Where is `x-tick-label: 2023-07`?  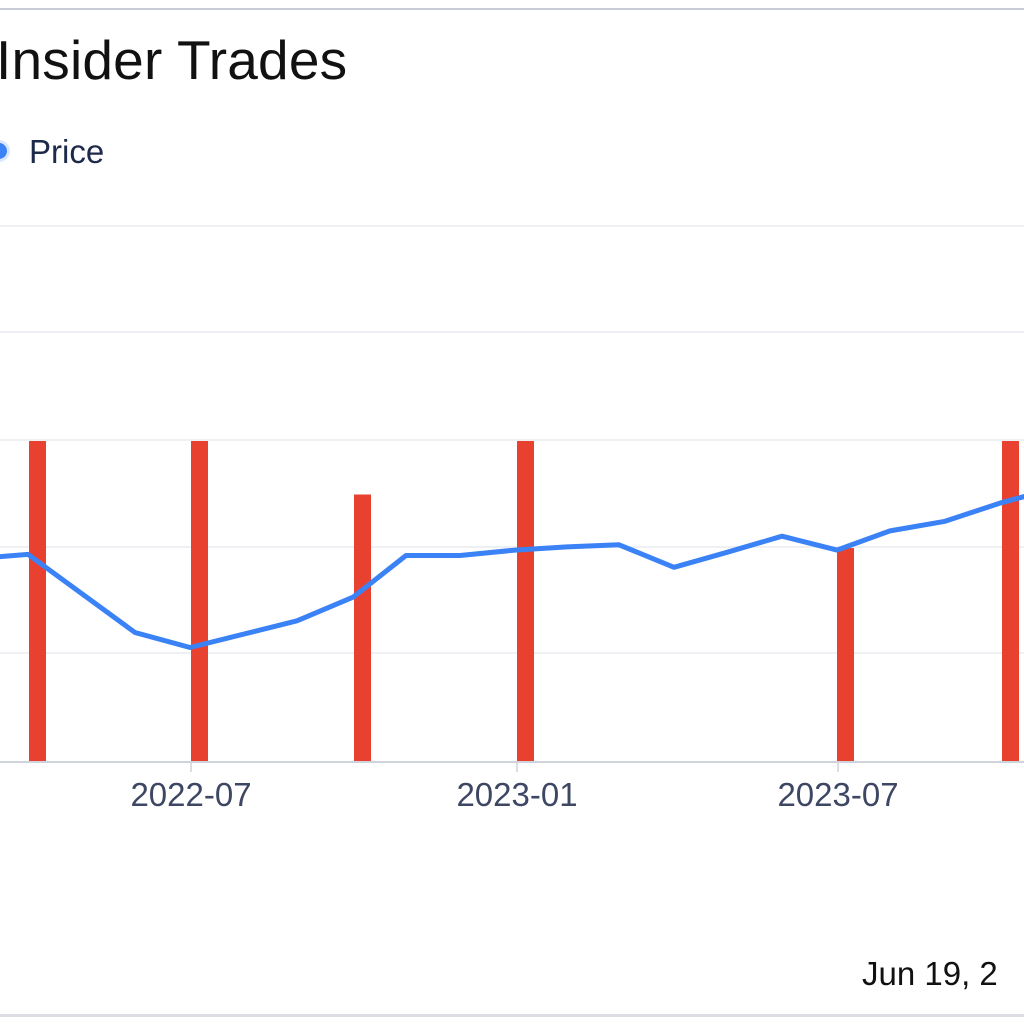
x-tick-label: 2023-07 is located at coordinates (837, 794).